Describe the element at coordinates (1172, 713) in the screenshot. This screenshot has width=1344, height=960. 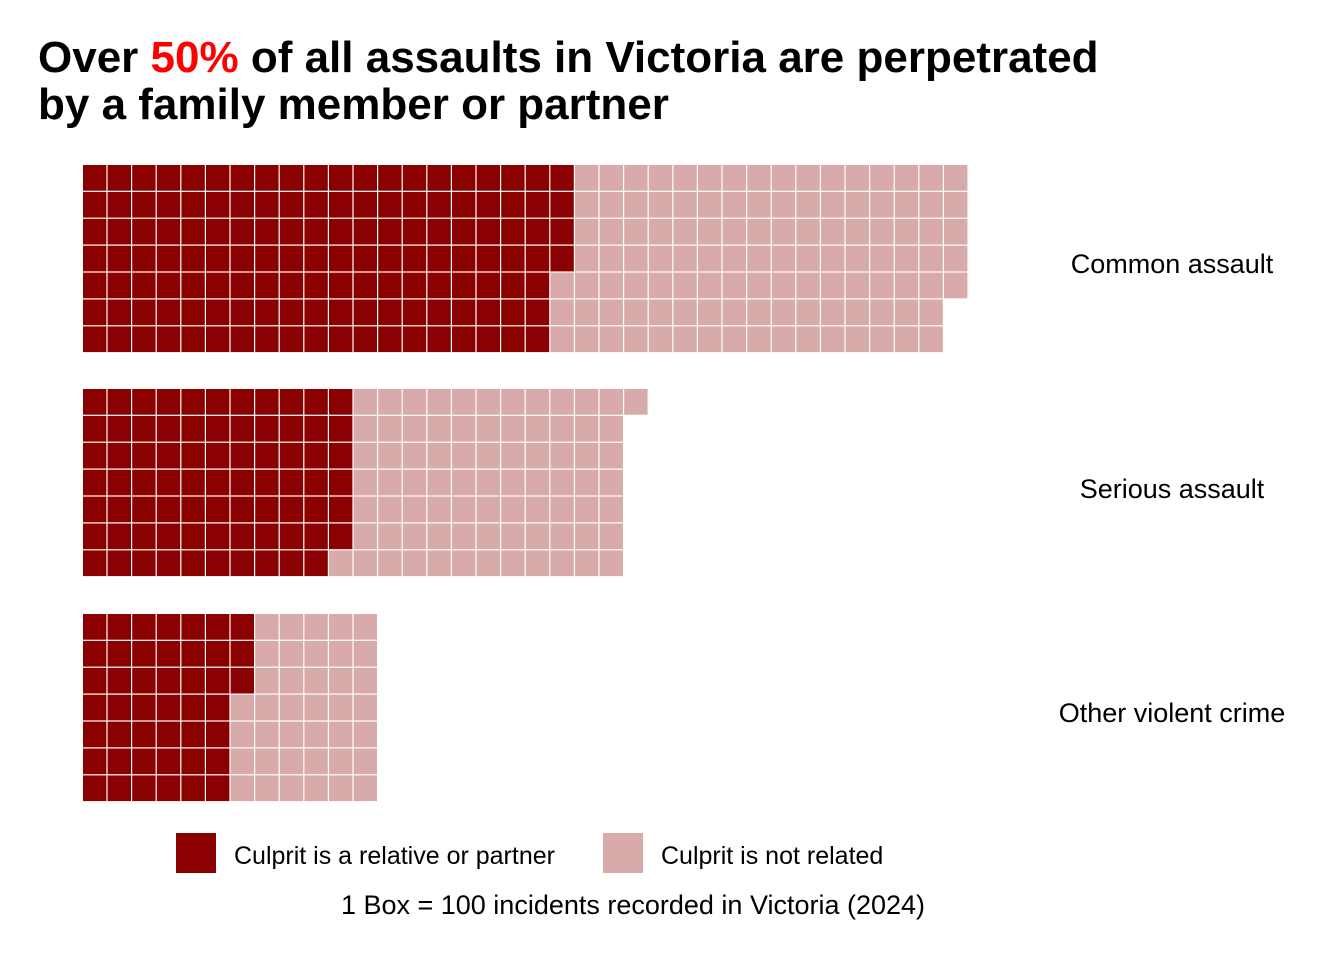
I see `row-label-other-violent-crime: Other violent crime` at that location.